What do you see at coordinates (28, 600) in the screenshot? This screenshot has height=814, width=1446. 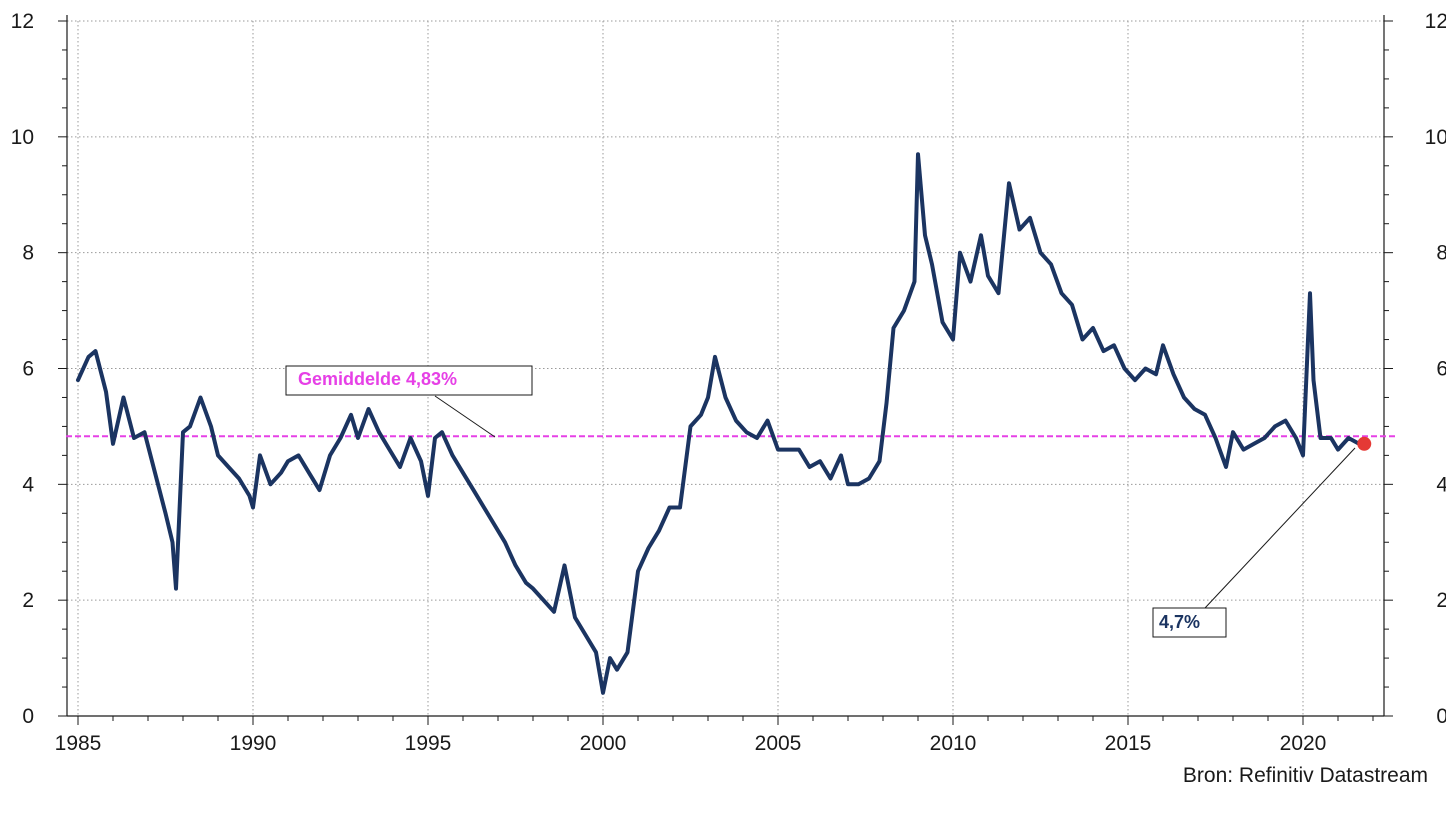 I see `y-tick-label-left: 2` at bounding box center [28, 600].